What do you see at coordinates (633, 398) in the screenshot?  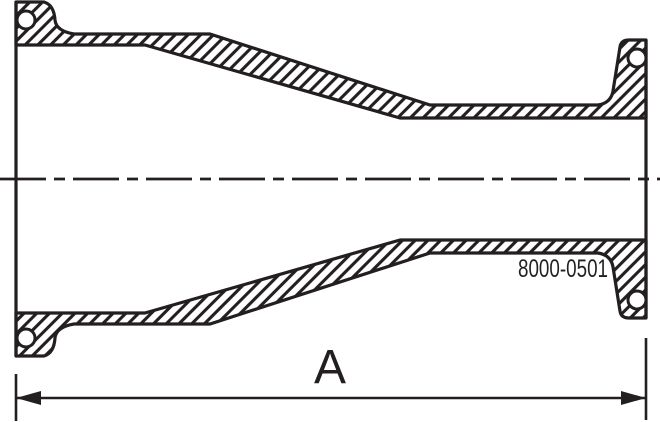 I see `dimension-arrow-right` at bounding box center [633, 398].